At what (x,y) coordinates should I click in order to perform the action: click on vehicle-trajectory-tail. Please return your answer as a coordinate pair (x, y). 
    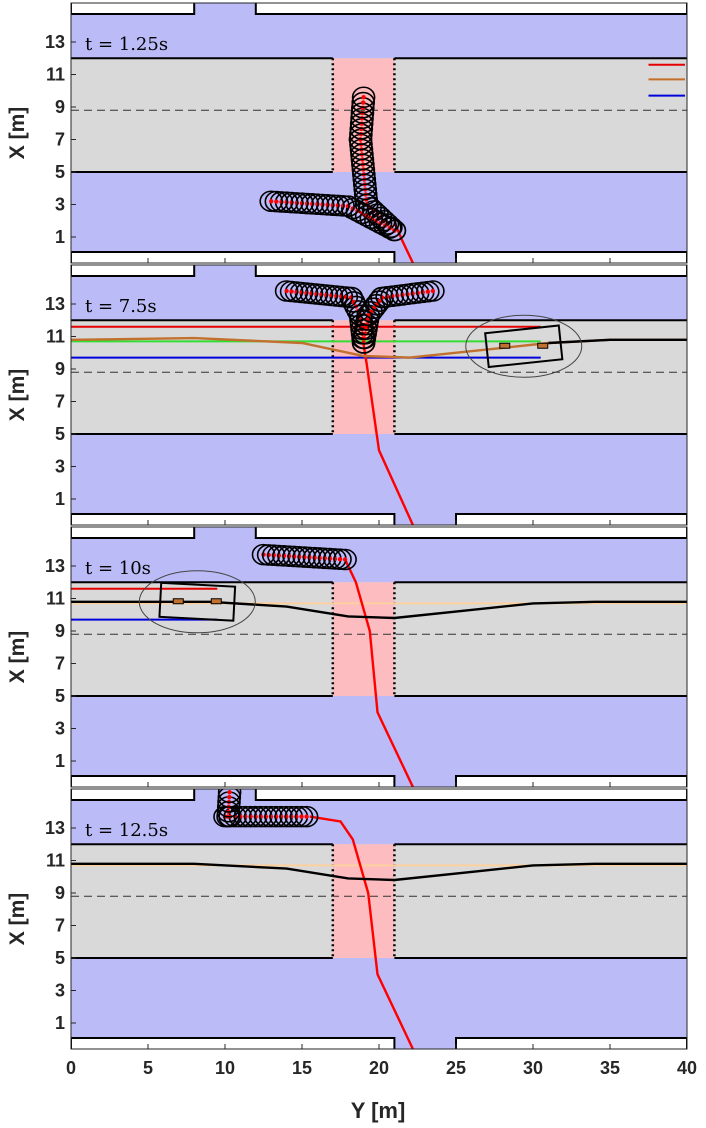
    Looking at the image, I should click on (617, 341).